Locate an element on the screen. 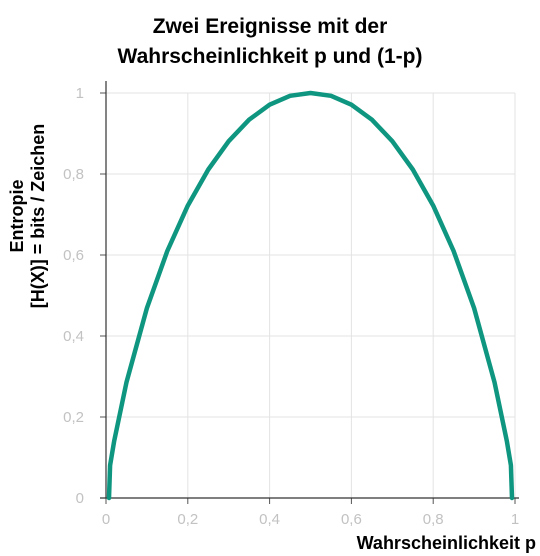  x-tick-label: 0,2 is located at coordinates (187, 519).